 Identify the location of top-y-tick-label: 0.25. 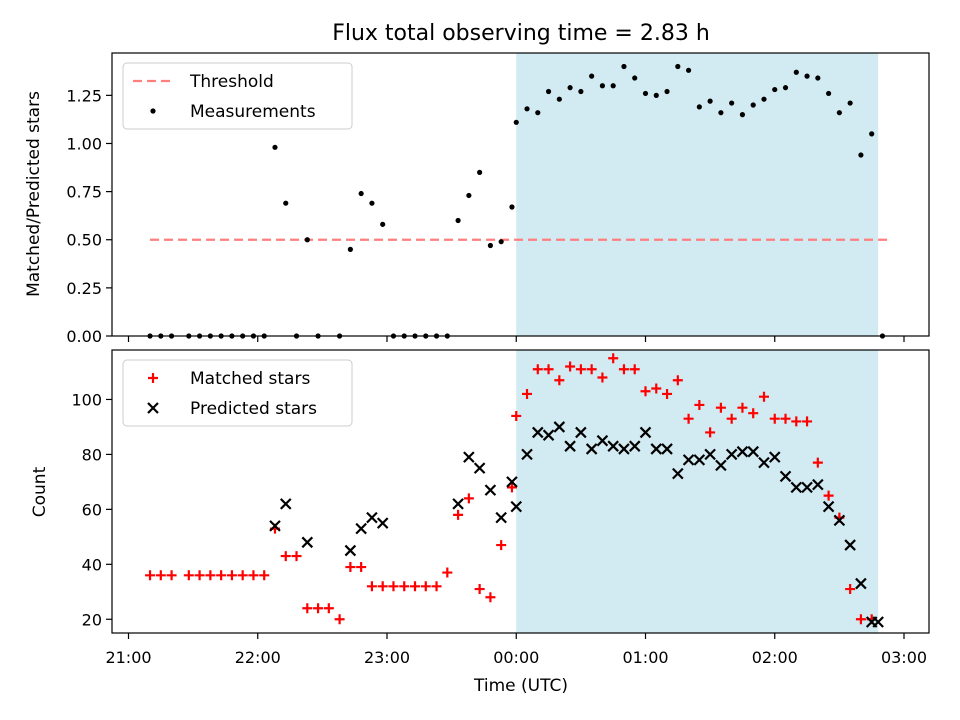
(84, 288).